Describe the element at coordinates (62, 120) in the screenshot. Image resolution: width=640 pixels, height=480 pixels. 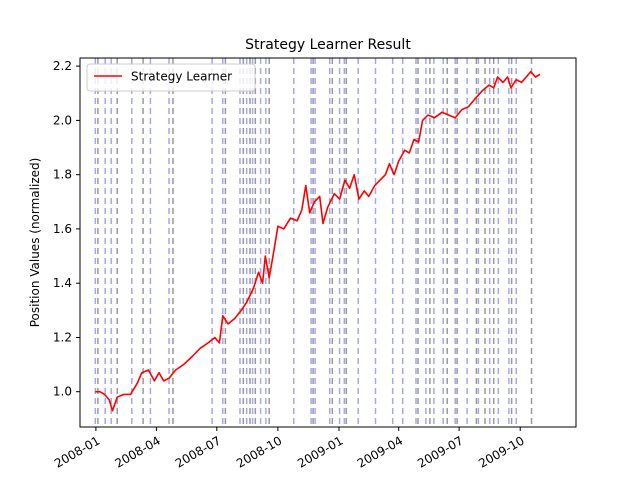
I see `y-tick-label: 2.0` at that location.